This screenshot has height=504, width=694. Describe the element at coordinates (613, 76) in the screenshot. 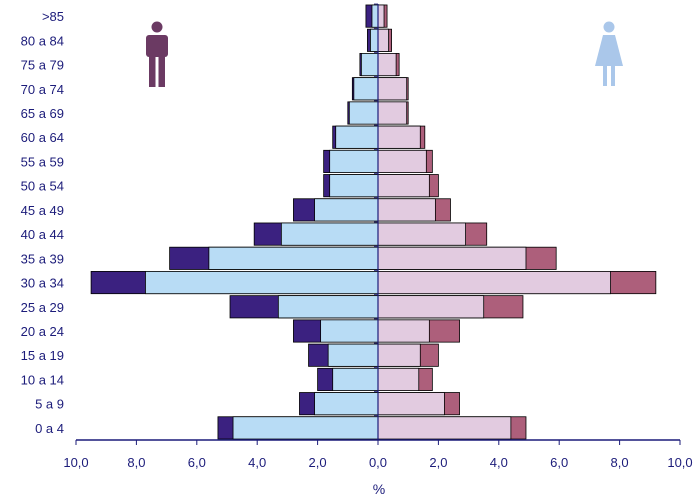

I see `woman-icon-leg-right` at that location.